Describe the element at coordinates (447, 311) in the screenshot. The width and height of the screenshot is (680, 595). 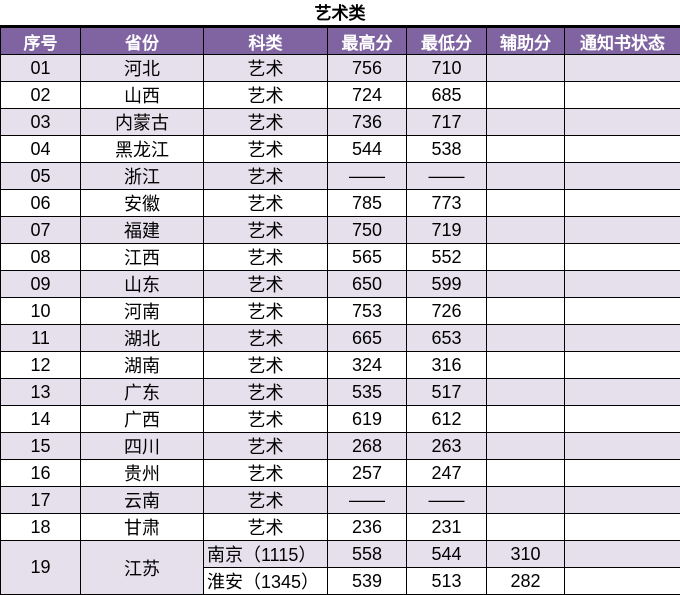
I see `cell-min: 726` at that location.